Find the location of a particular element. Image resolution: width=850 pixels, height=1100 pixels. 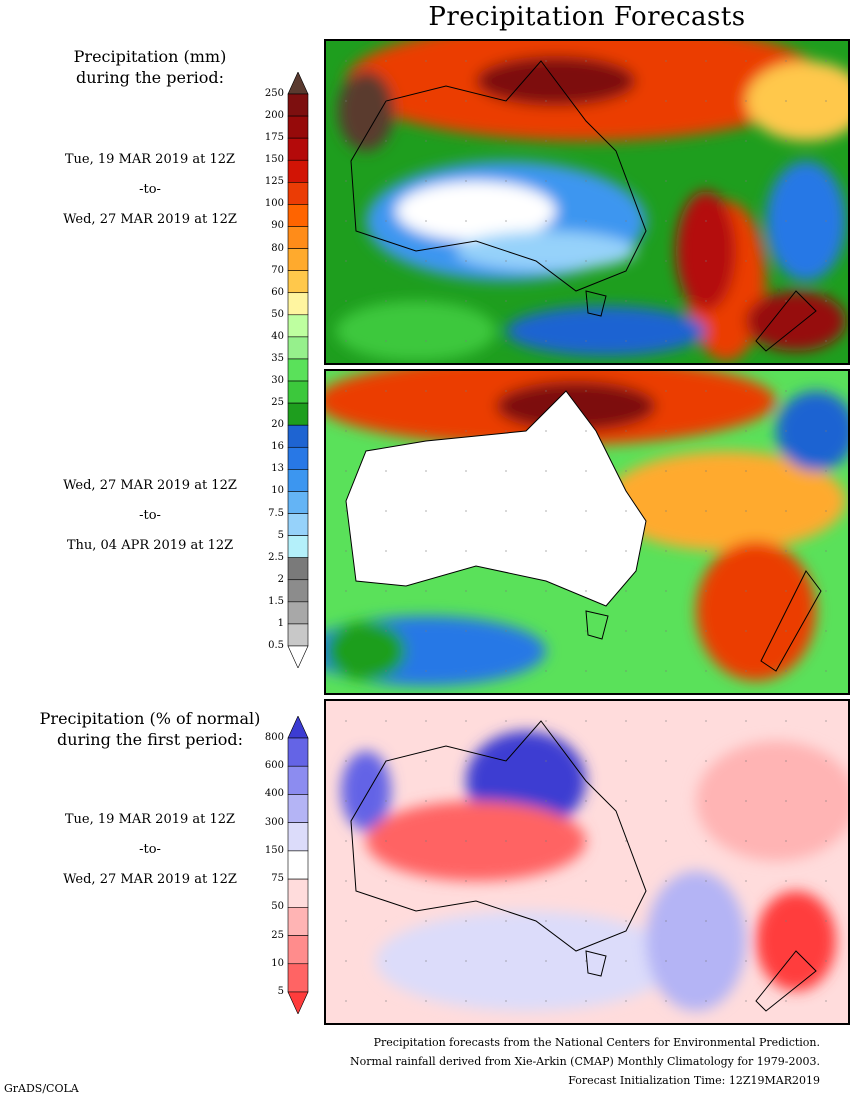

precip-colorbar-label: 13 is located at coordinates (277, 469).